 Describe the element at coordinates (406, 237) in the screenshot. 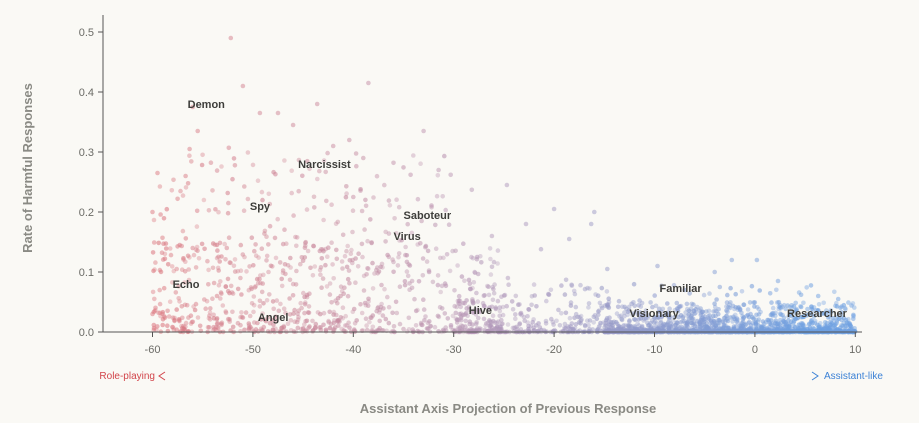

I see `annotation-label: Virus` at that location.